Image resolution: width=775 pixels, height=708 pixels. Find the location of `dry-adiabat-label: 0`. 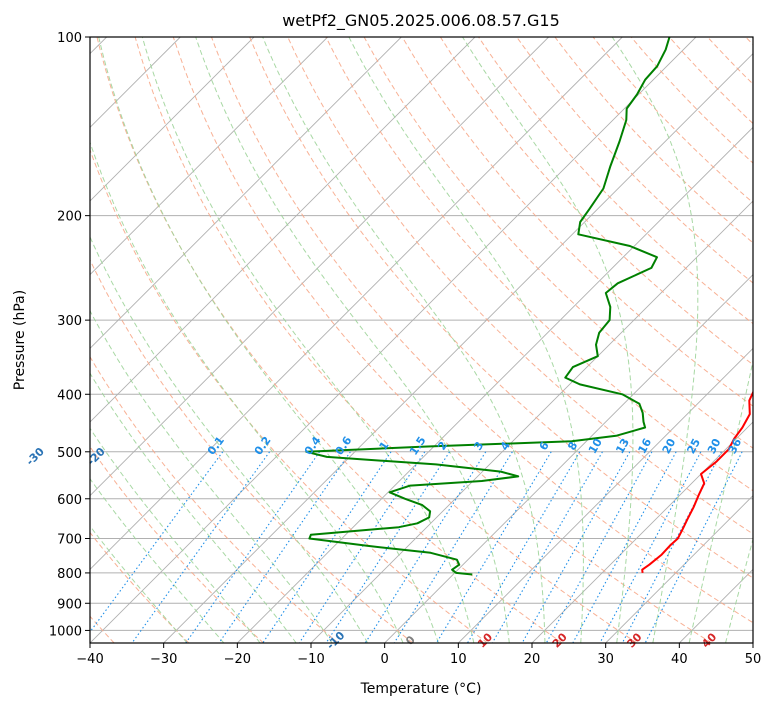

dry-adiabat-label: 0 is located at coordinates (410, 640).